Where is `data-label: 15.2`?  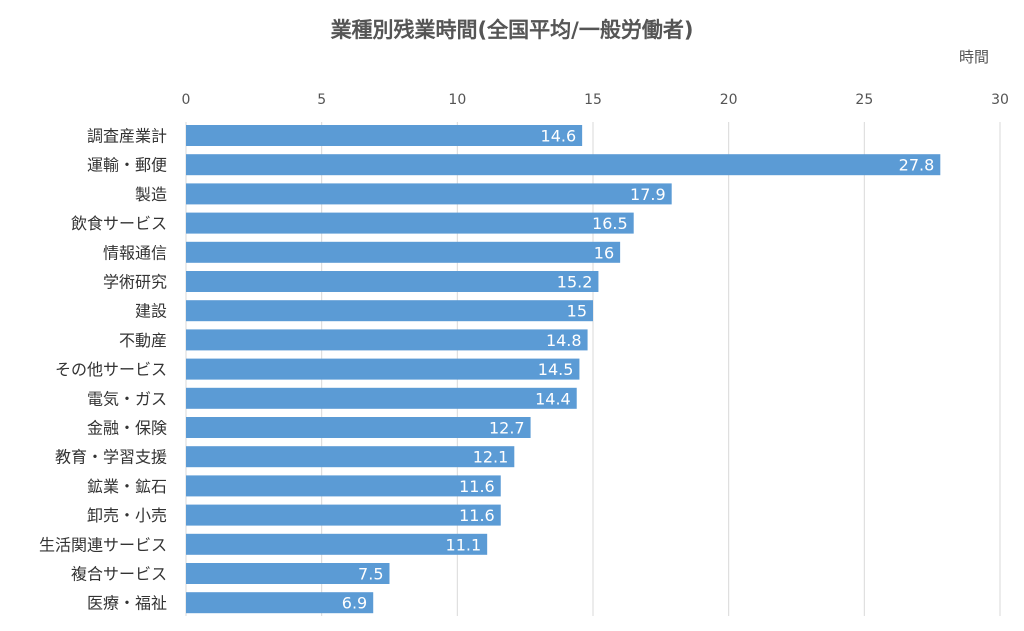
data-label: 15.2 is located at coordinates (575, 282).